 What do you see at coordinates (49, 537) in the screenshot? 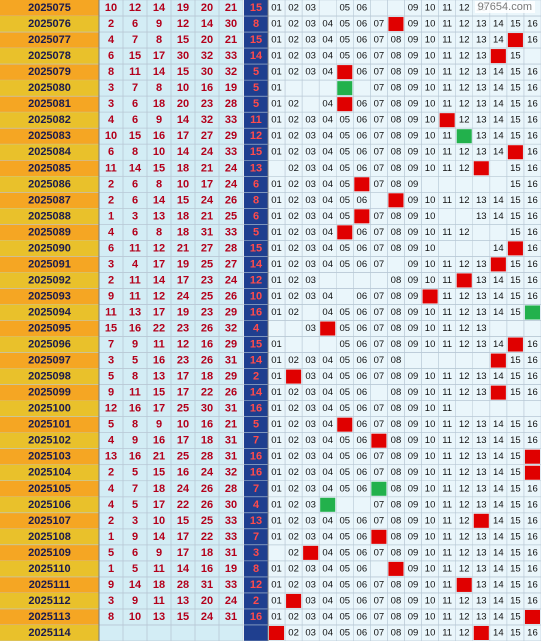
I see `issue-number: 2025108` at bounding box center [49, 537].